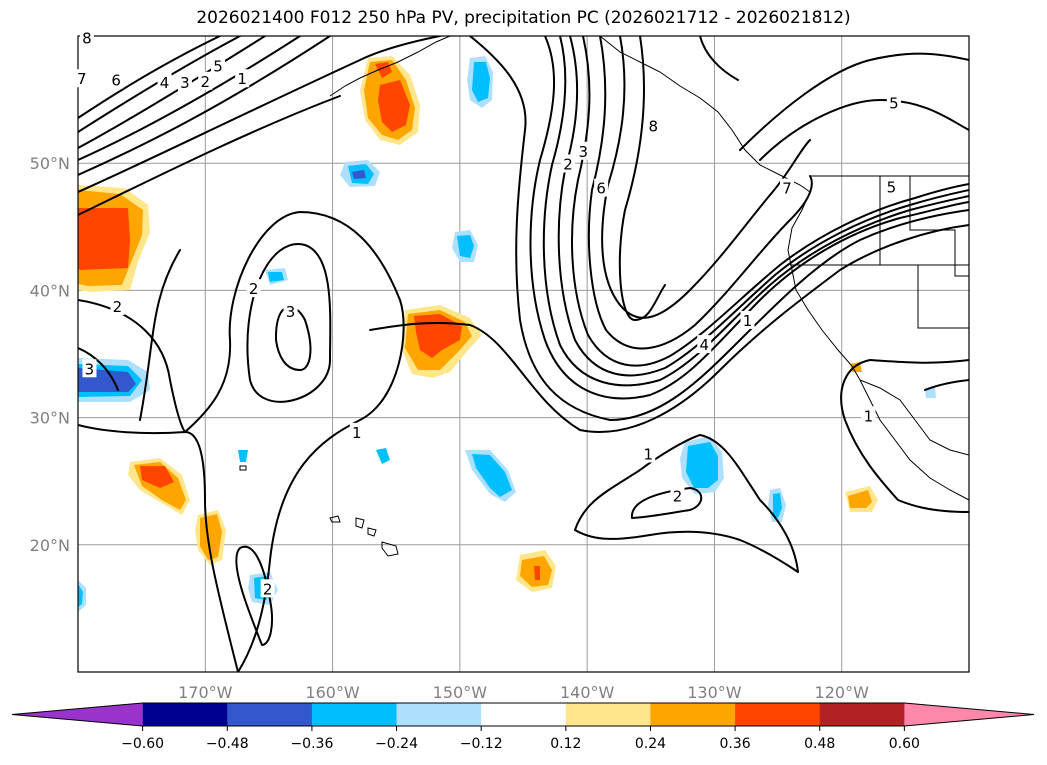  What do you see at coordinates (332, 692) in the screenshot?
I see `lon-tick-label: 160°W` at bounding box center [332, 692].